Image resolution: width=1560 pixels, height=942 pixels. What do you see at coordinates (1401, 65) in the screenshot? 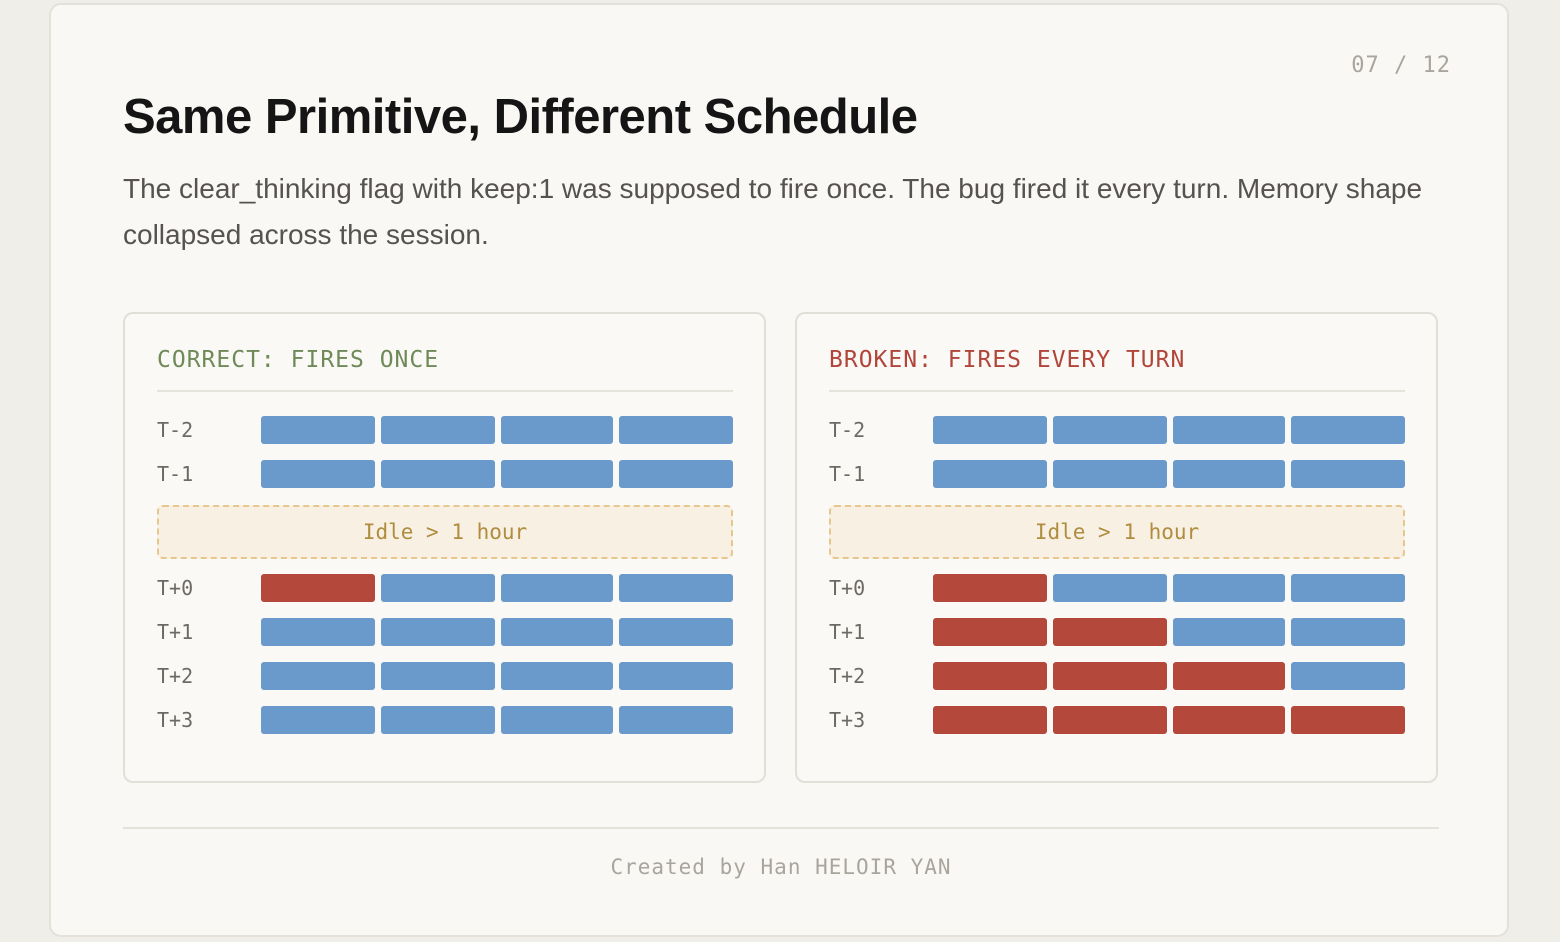
I see `page-number: 07 / 12` at bounding box center [1401, 65].